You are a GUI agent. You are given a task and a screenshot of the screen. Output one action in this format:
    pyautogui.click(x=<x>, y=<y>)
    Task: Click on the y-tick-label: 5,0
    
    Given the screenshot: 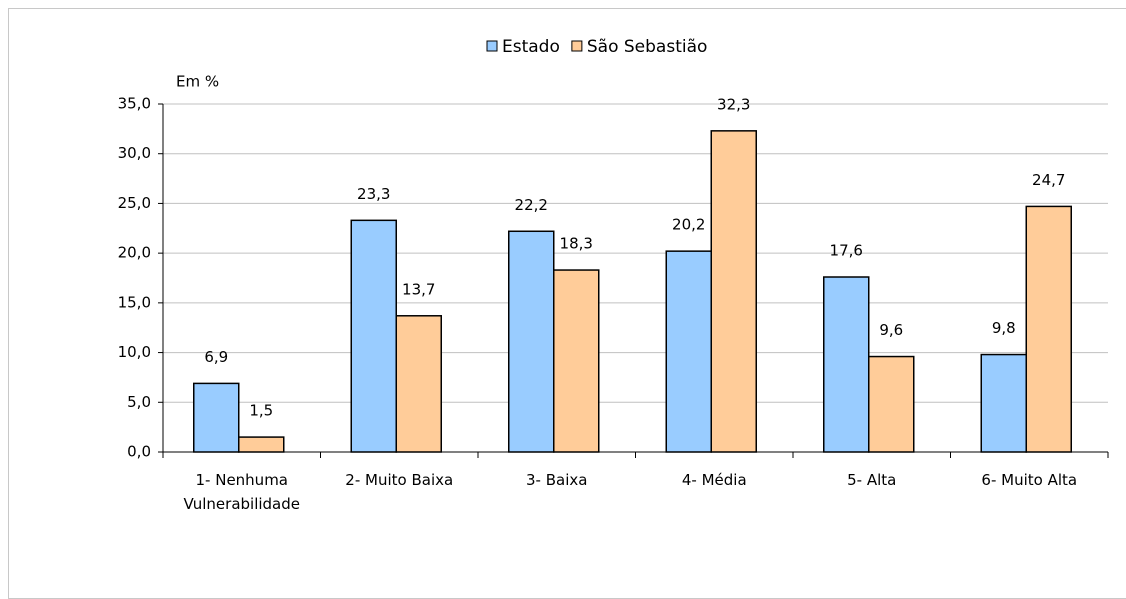 What is the action you would take?
    pyautogui.click(x=139, y=402)
    